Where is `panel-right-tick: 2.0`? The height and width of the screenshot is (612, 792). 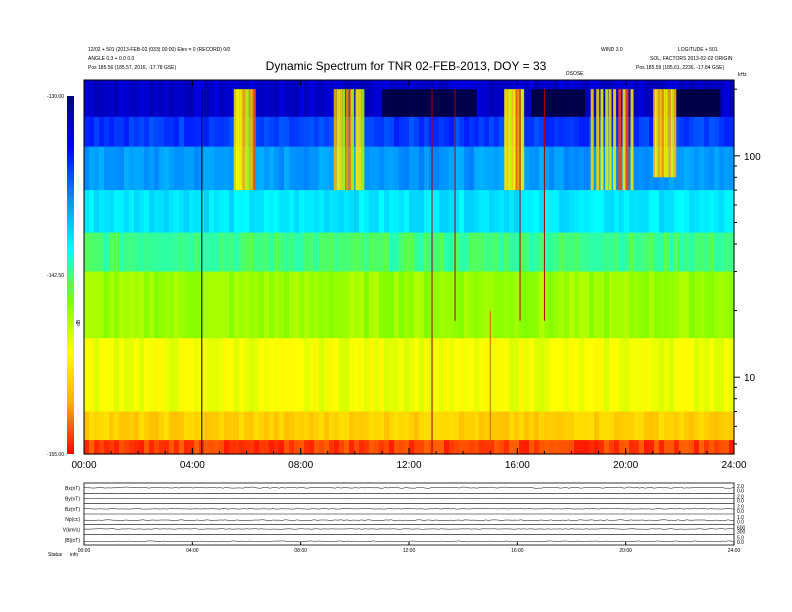
panel-right-tick: 2.0 is located at coordinates (740, 497).